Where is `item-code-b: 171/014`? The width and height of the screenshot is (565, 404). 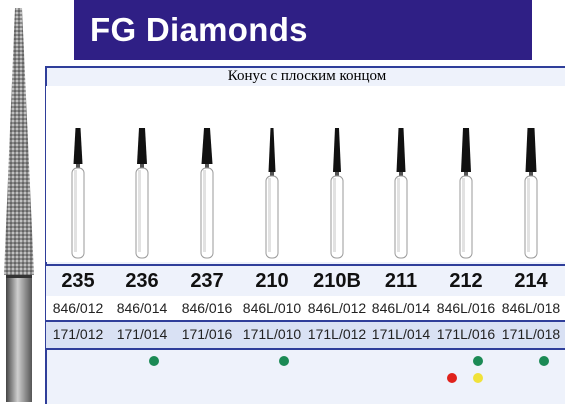 item-code-b: 171/014 is located at coordinates (142, 334).